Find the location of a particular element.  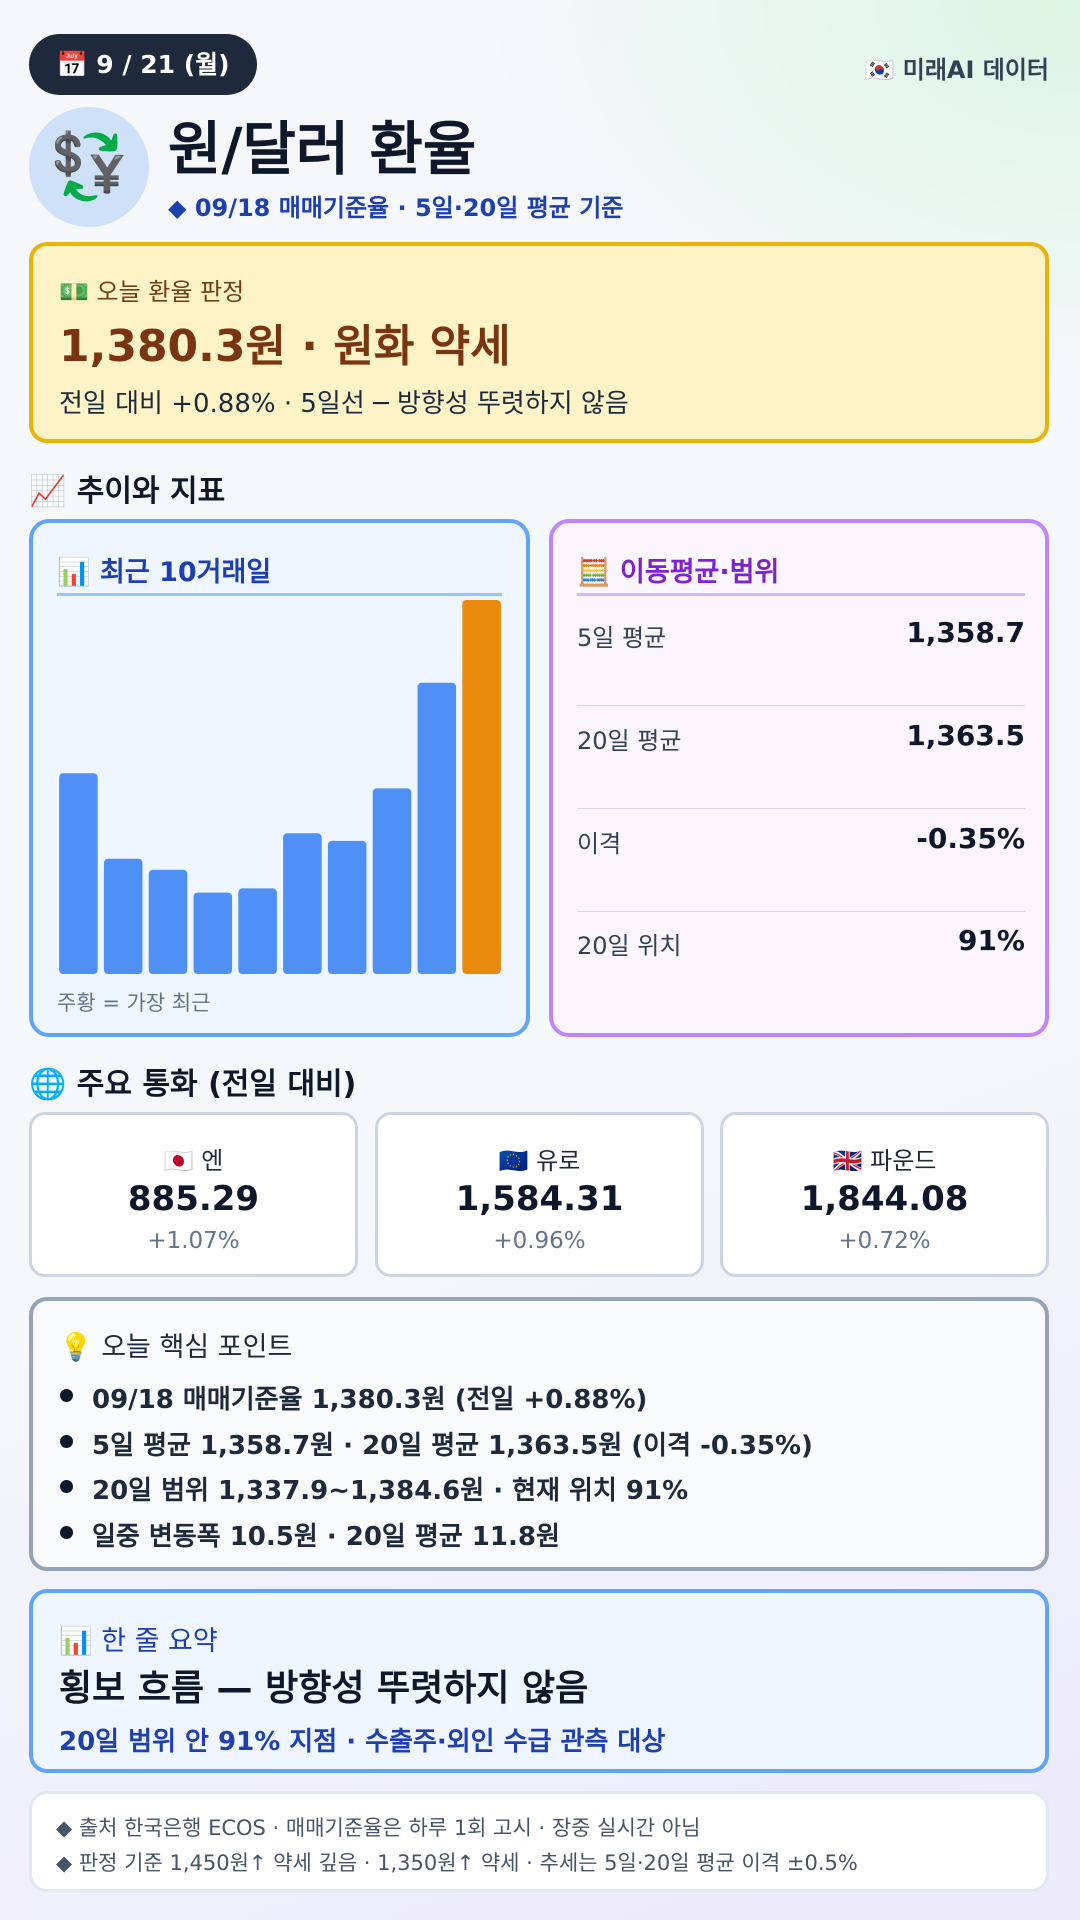

metric-label: 이격 is located at coordinates (599, 844).